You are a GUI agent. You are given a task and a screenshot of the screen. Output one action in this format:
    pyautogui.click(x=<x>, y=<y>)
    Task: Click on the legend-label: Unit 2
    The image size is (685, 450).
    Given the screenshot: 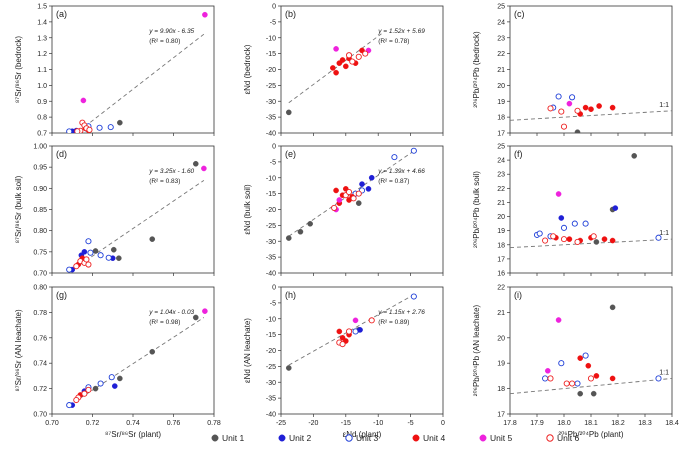 What is the action you would take?
    pyautogui.click(x=300, y=438)
    